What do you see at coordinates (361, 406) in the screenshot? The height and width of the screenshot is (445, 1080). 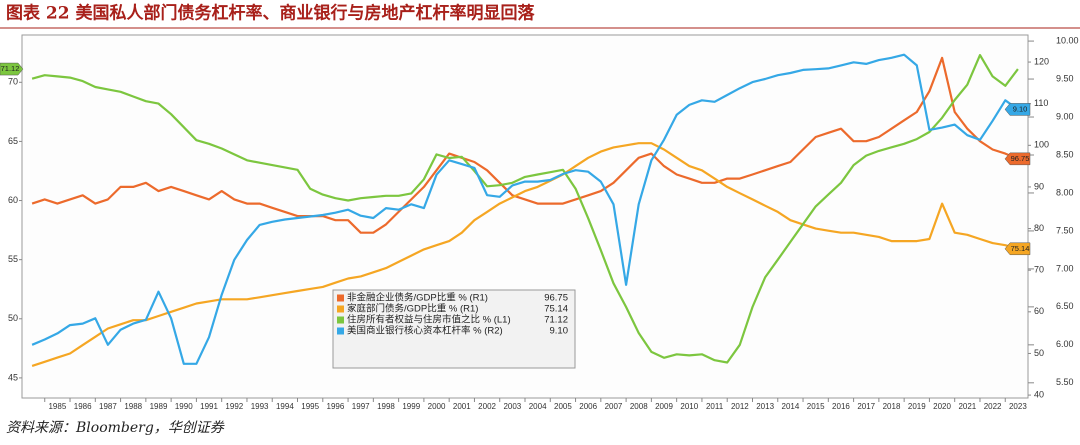 I see `x-tick-label: 1997` at bounding box center [361, 406].